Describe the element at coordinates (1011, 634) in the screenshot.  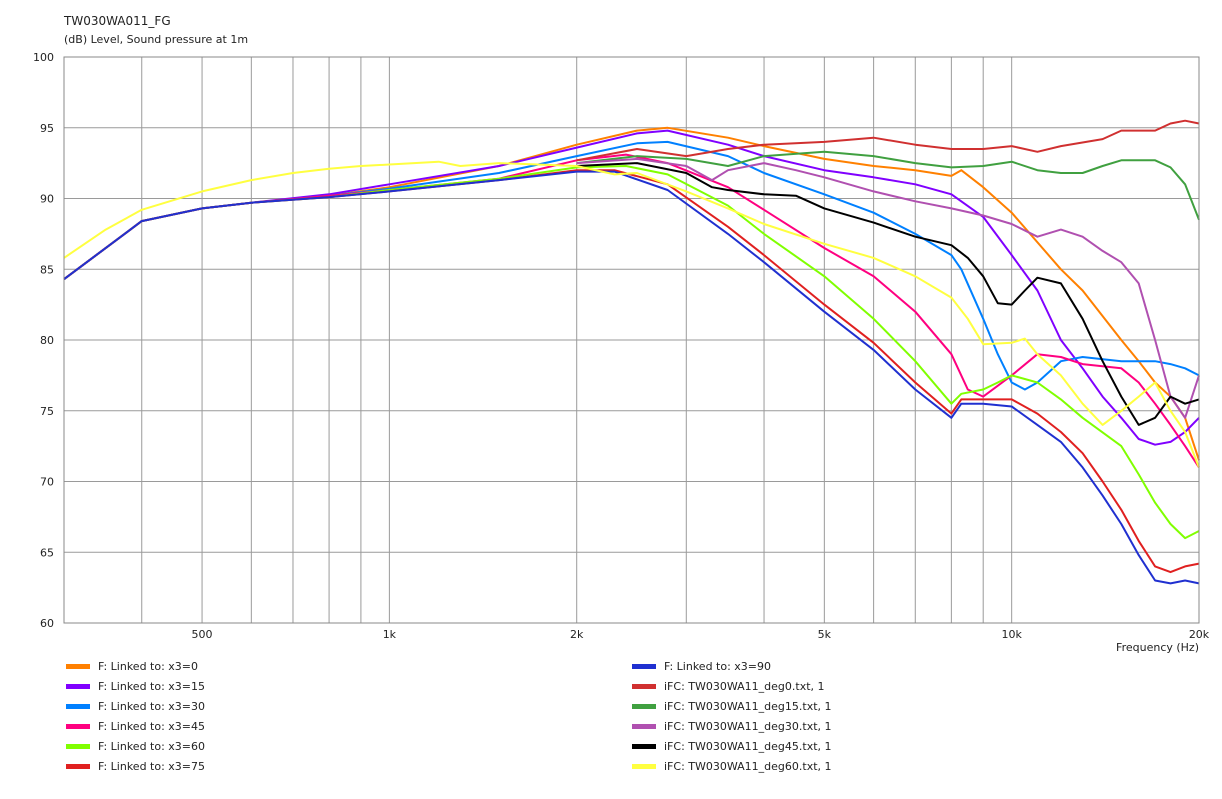
I see `x-tick-label: 10k` at that location.